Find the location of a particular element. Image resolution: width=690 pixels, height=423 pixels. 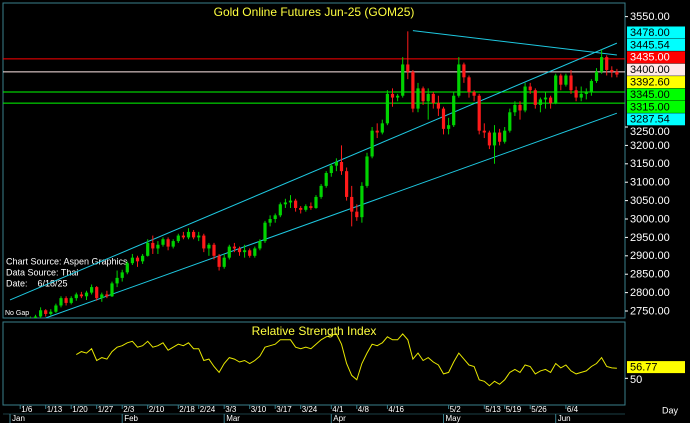

month-label: Jun is located at coordinates (564, 418).